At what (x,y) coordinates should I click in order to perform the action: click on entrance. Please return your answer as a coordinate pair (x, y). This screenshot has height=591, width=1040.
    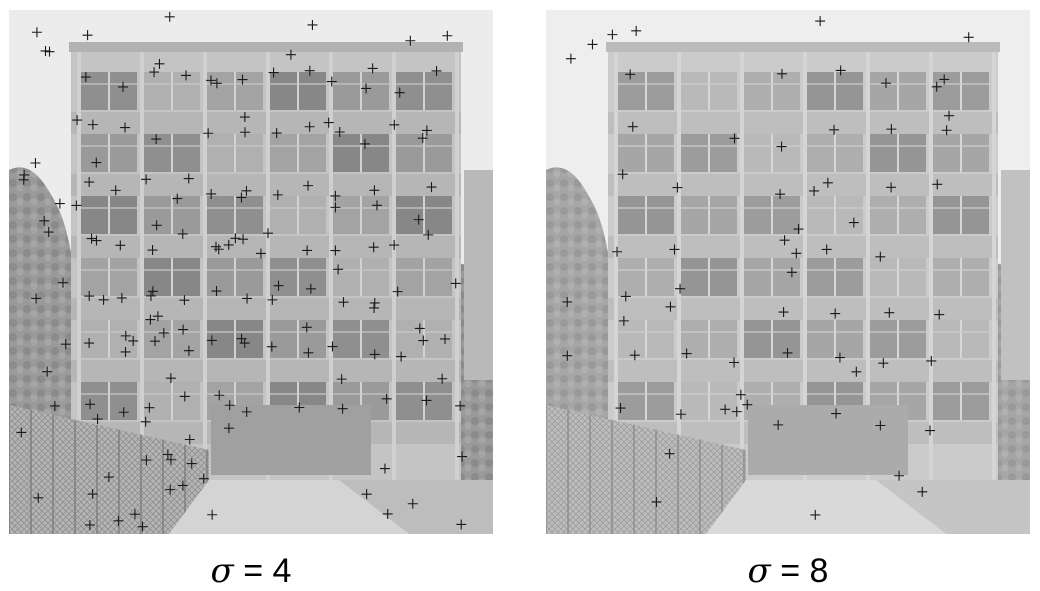
    Looking at the image, I should click on (291, 440).